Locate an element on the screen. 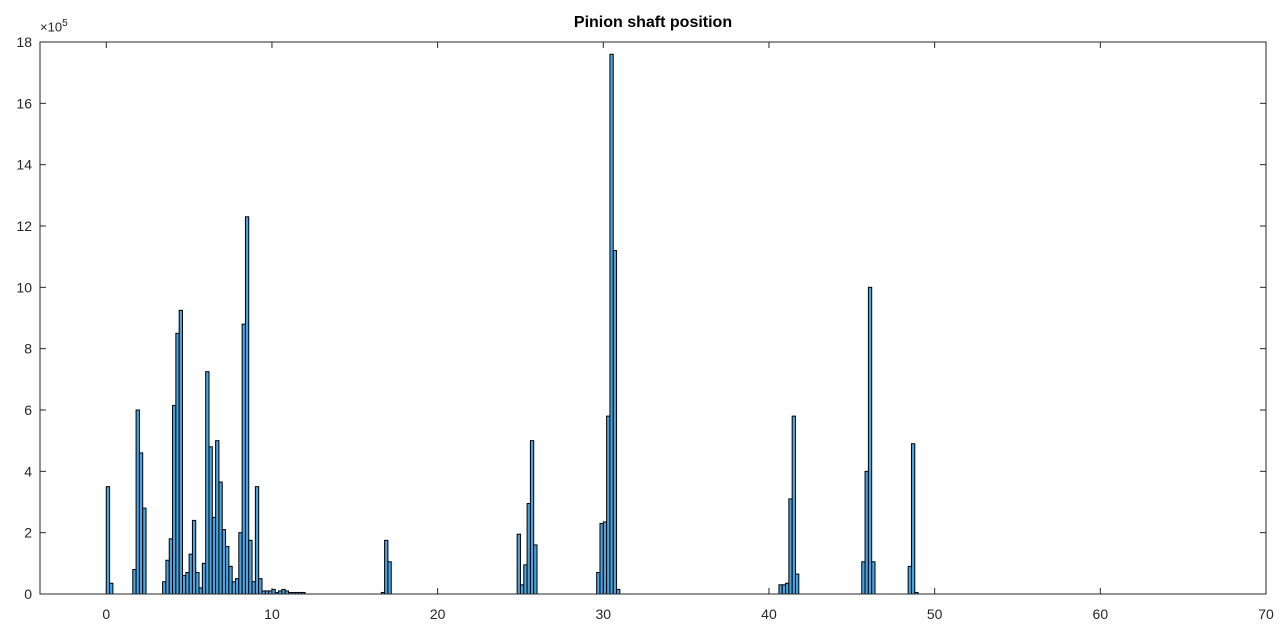  x-tick-label: 60 is located at coordinates (1101, 614).